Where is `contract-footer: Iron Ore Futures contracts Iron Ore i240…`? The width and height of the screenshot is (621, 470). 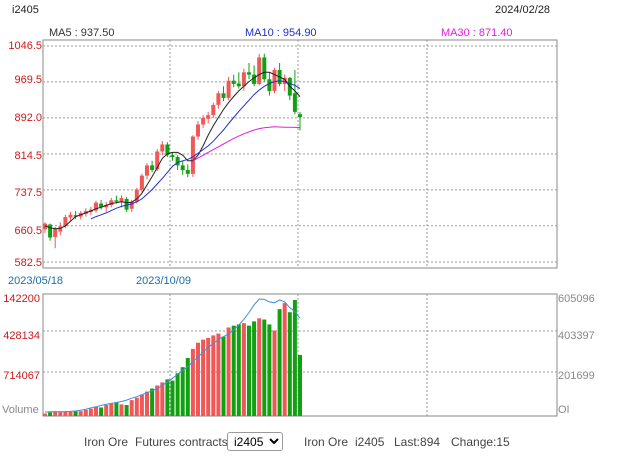 contract-footer: Iron Ore Futures contracts Iron Ore i240… is located at coordinates (310, 442).